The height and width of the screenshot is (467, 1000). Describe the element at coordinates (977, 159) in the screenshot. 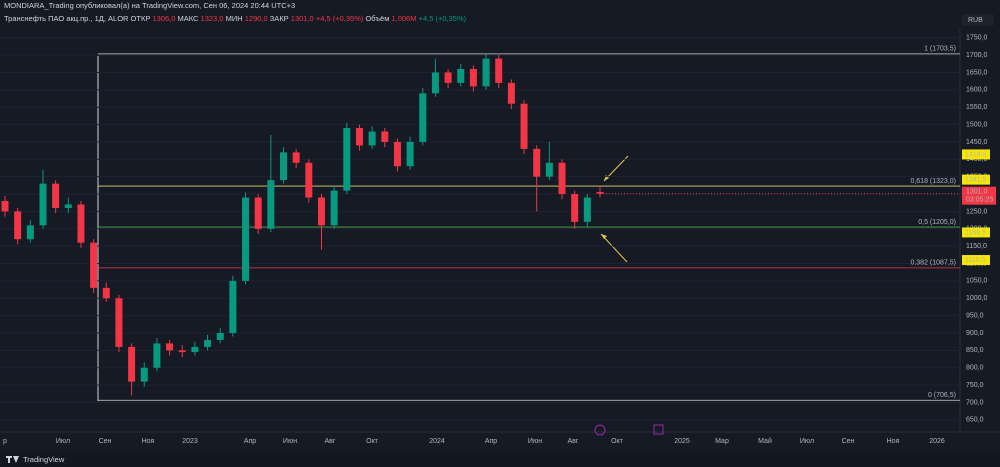

I see `y-tick-label: 1400,0` at that location.